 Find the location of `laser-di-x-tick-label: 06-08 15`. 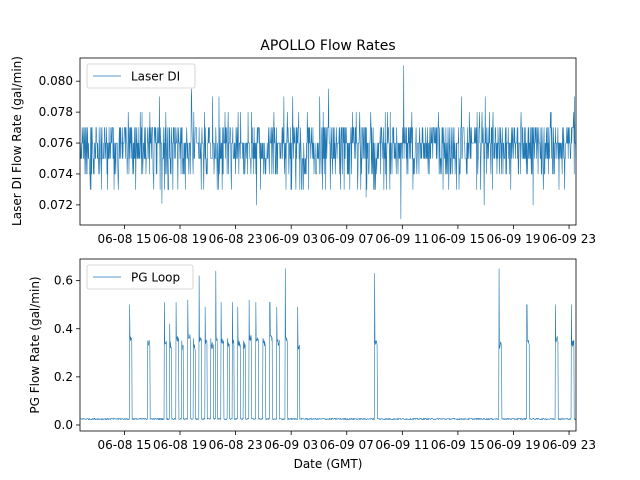

laser-di-x-tick-label: 06-08 15 is located at coordinates (124, 239).